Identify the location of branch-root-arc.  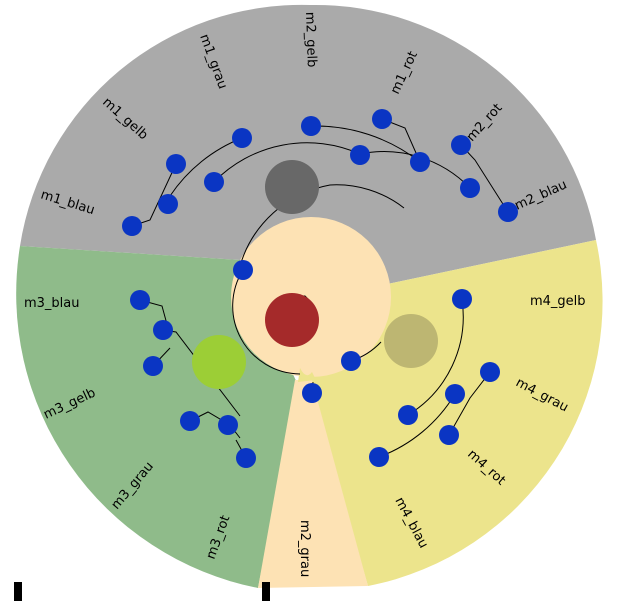
(266, 322).